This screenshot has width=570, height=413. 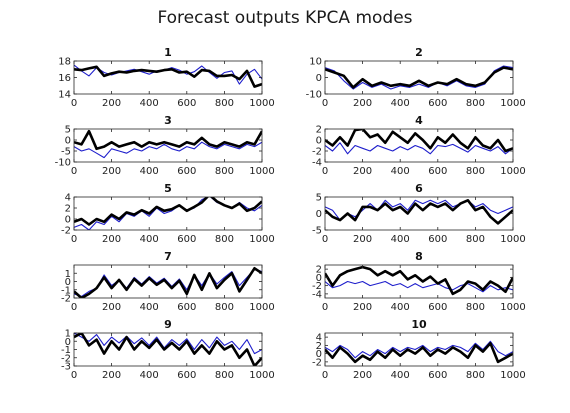 I want to click on subplot-3: 30 200 400 600 800 1000-10-505, so click(x=165, y=145).